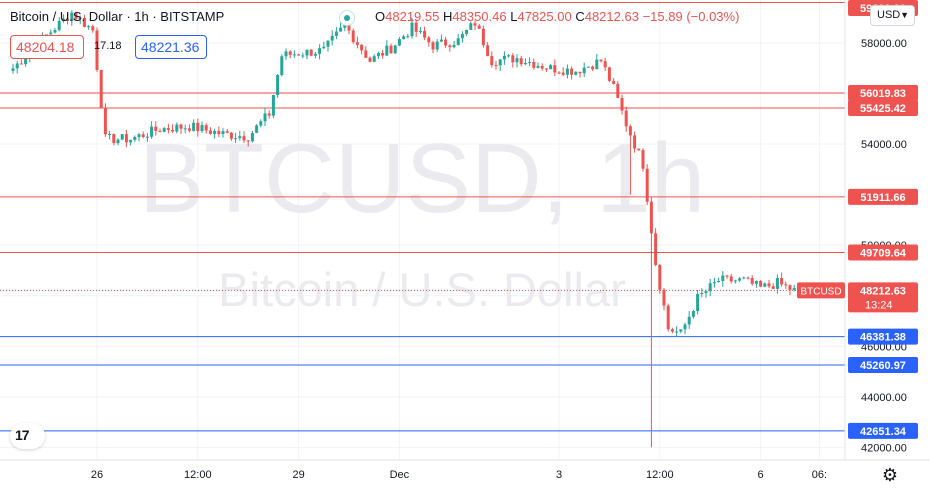 This screenshot has width=930, height=492. Describe the element at coordinates (421, 289) in the screenshot. I see `watermark-name: Bitcoin / U.S. Dollar` at that location.